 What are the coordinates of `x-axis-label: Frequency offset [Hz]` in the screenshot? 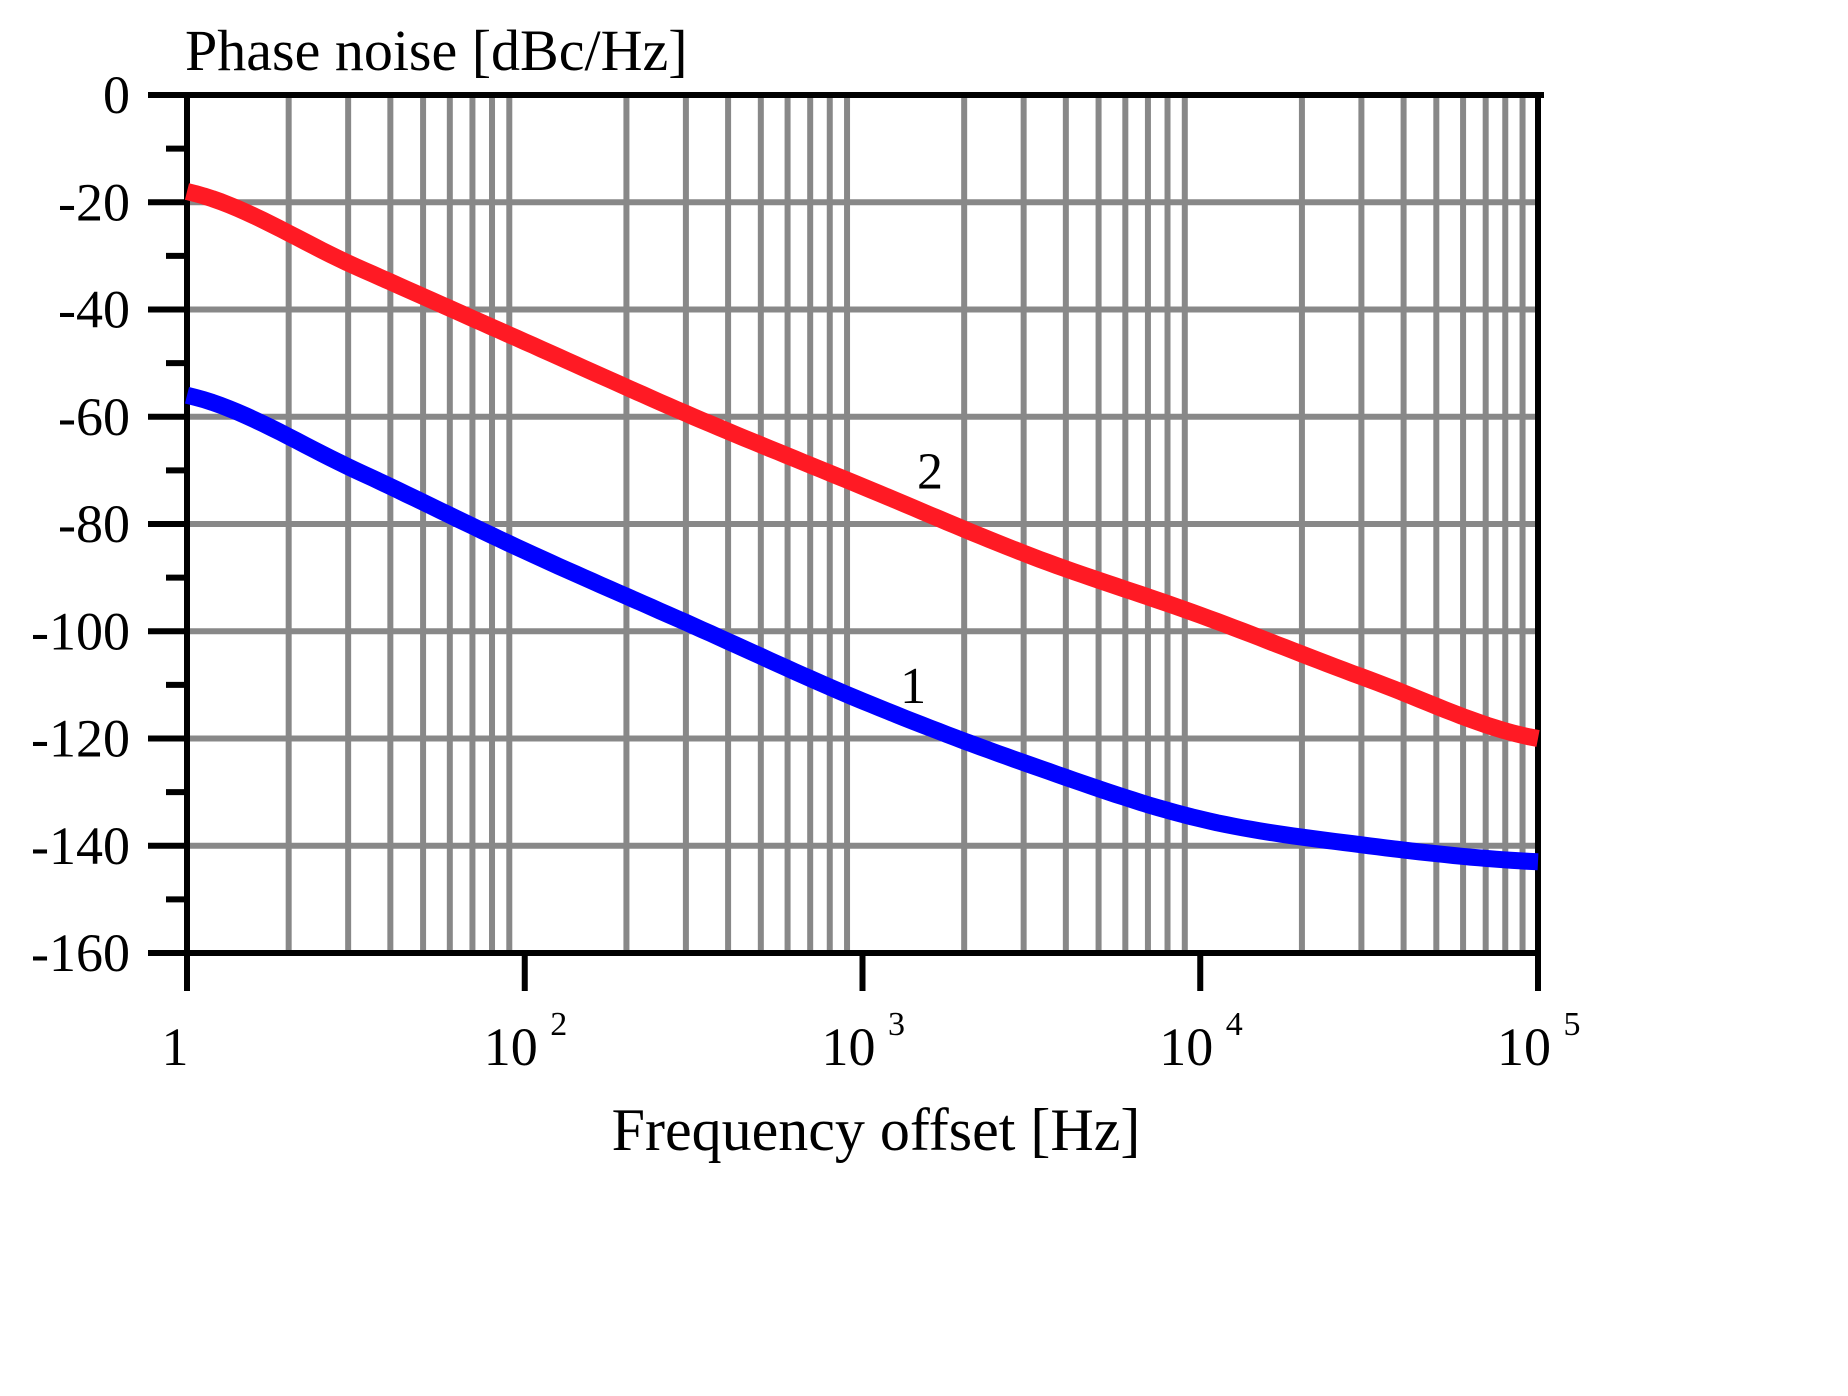 It's located at (876, 1130).